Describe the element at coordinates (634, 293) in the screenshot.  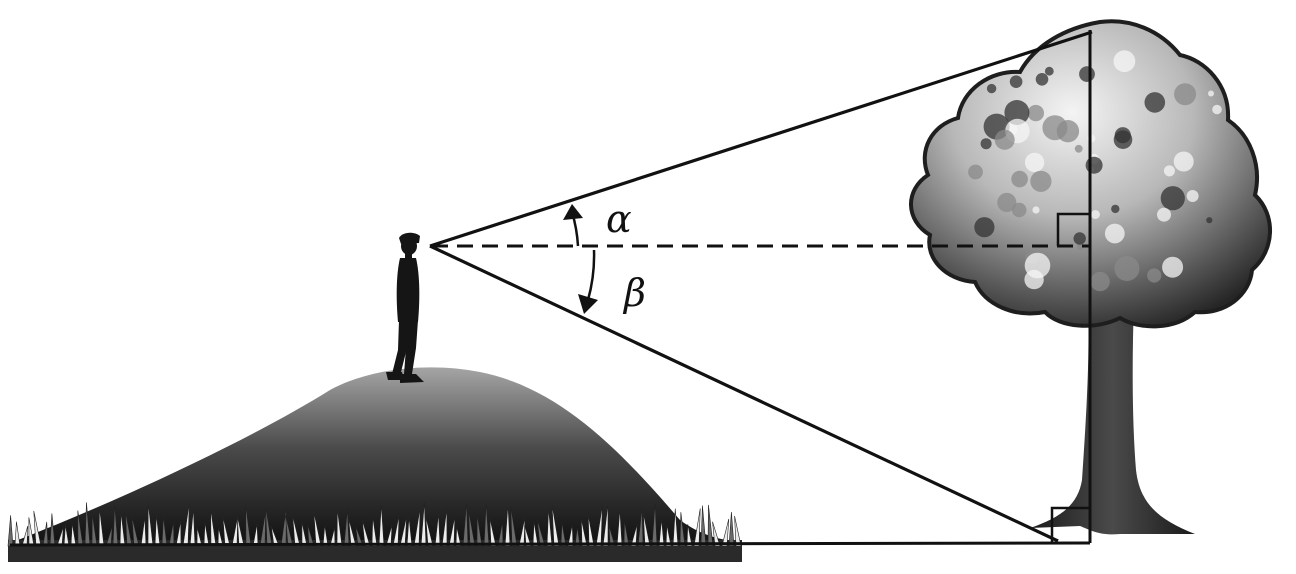
I see `angle-beta-label: β` at that location.